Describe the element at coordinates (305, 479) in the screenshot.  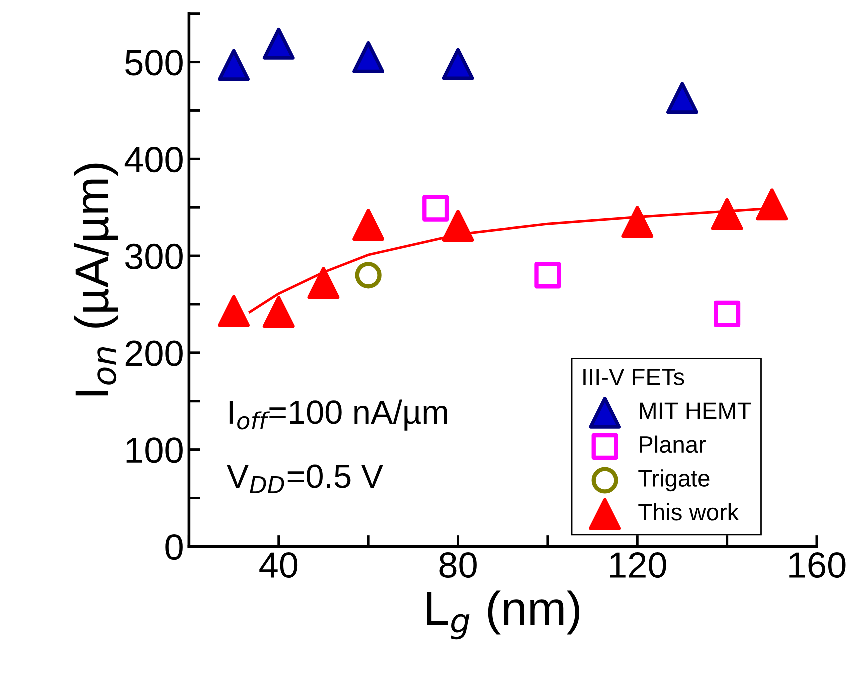
I see `annotation: V$_{DD}$=0.5 V` at that location.